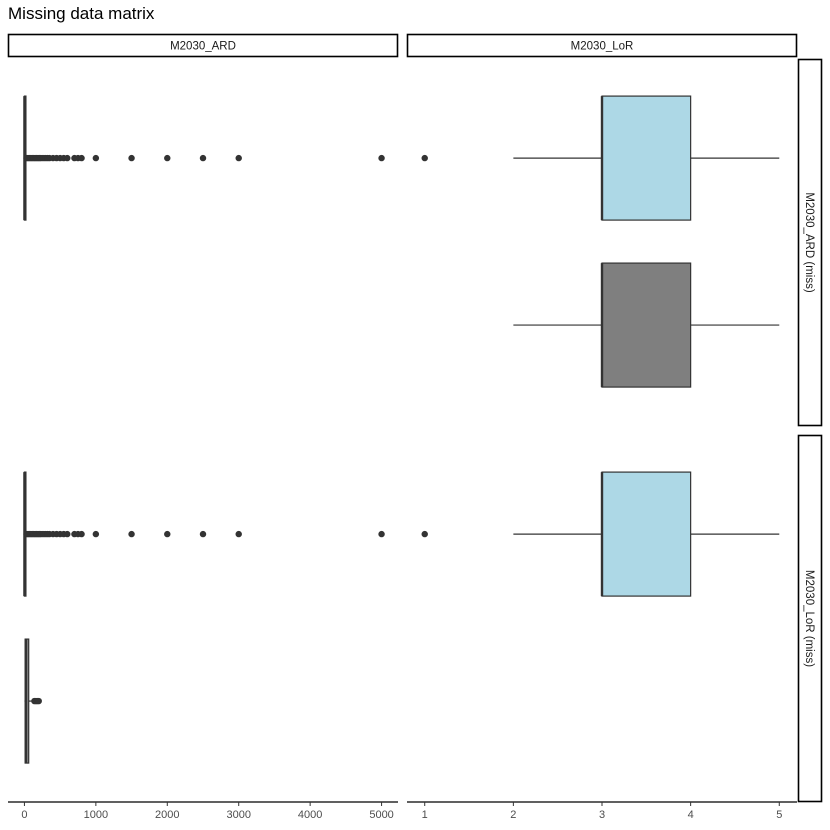  I want to click on column-strip-label: M2030_ARD, so click(203, 47).